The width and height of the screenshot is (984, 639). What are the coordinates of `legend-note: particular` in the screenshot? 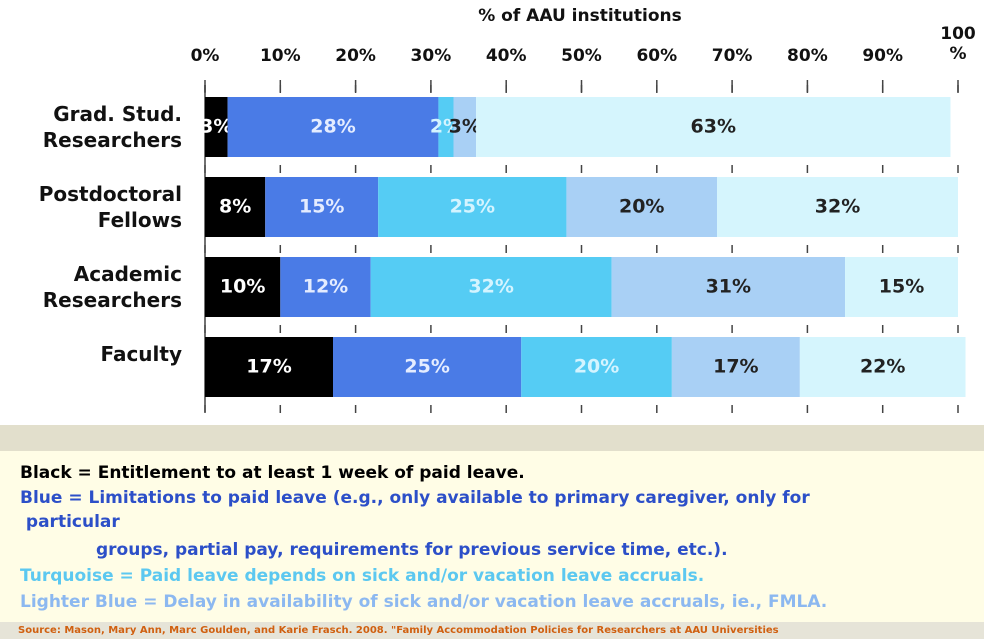 It's located at (70, 522).